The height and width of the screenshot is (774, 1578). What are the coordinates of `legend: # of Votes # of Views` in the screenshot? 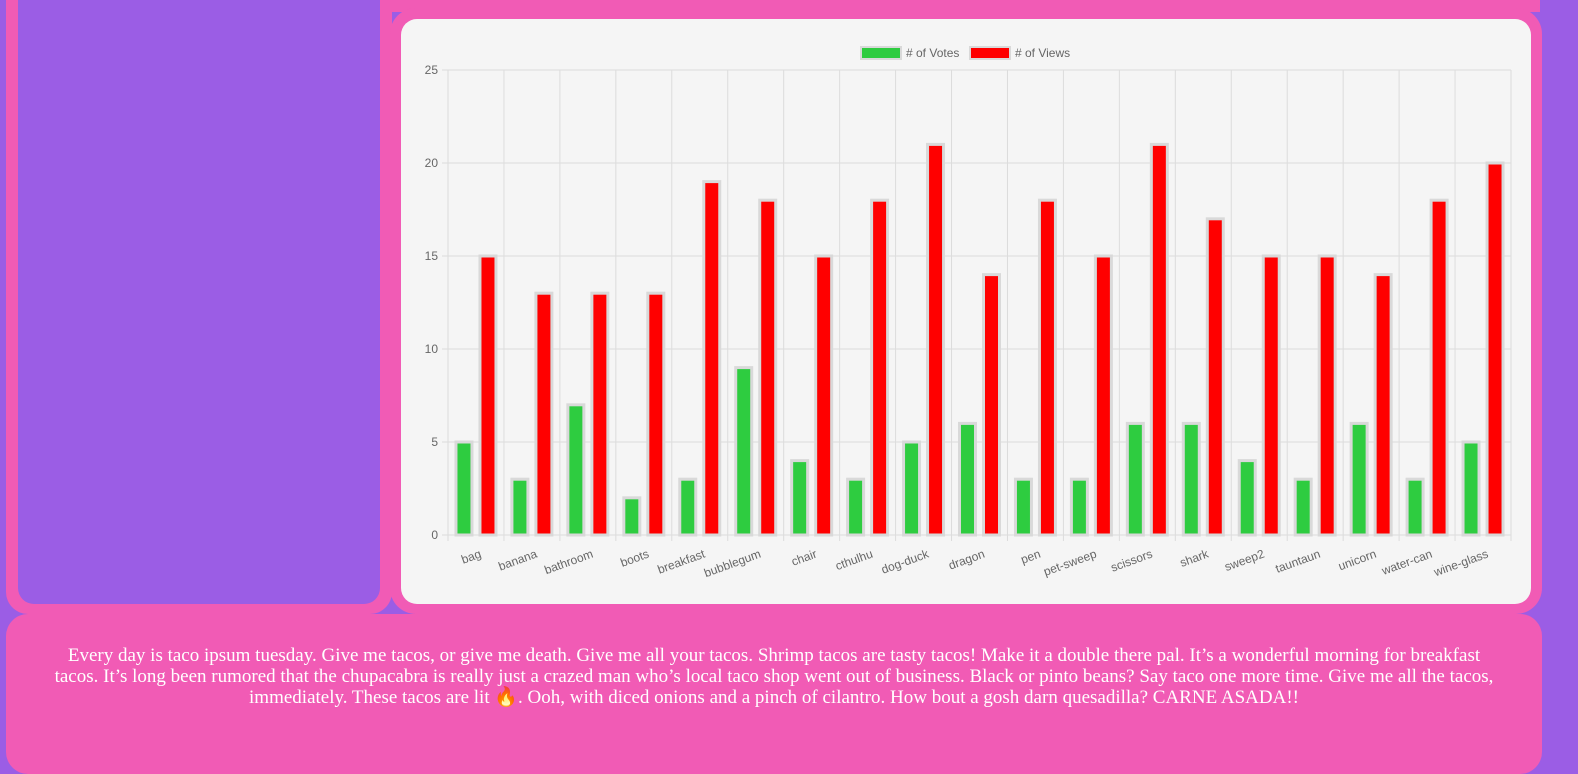 It's located at (965, 53).